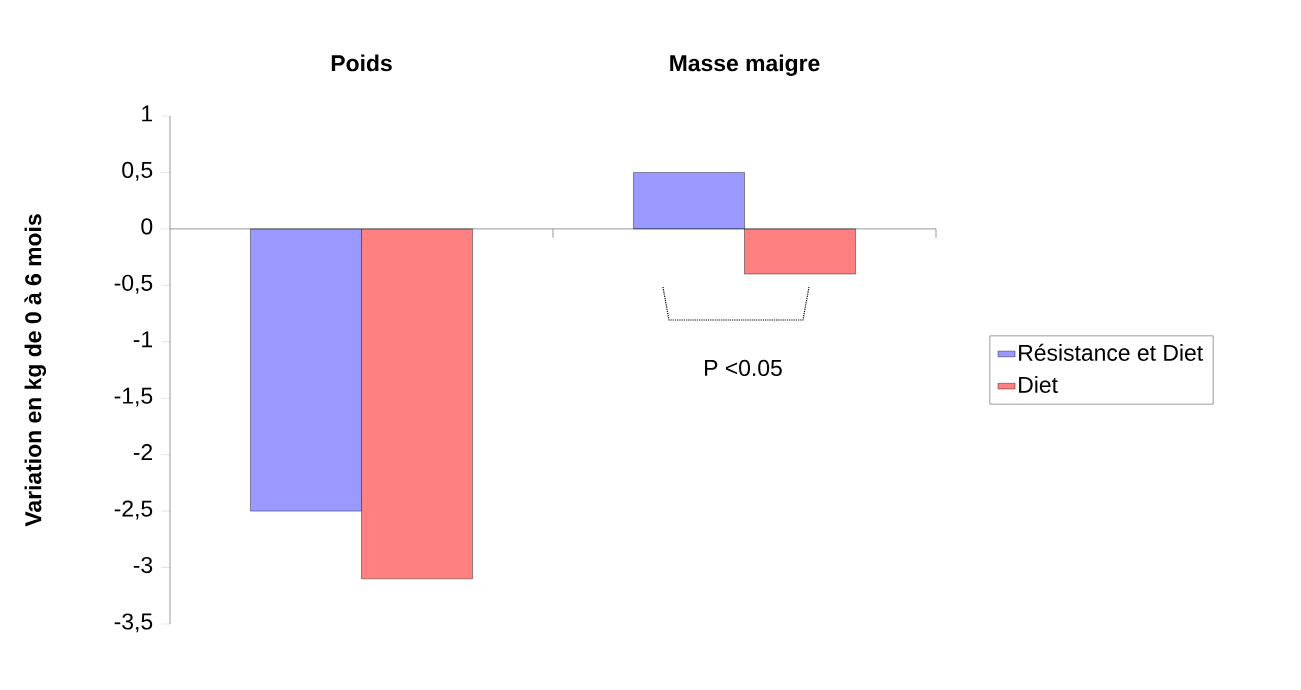 The image size is (1301, 690). What do you see at coordinates (133, 284) in the screenshot?
I see `y-tick-label: -0,5` at bounding box center [133, 284].